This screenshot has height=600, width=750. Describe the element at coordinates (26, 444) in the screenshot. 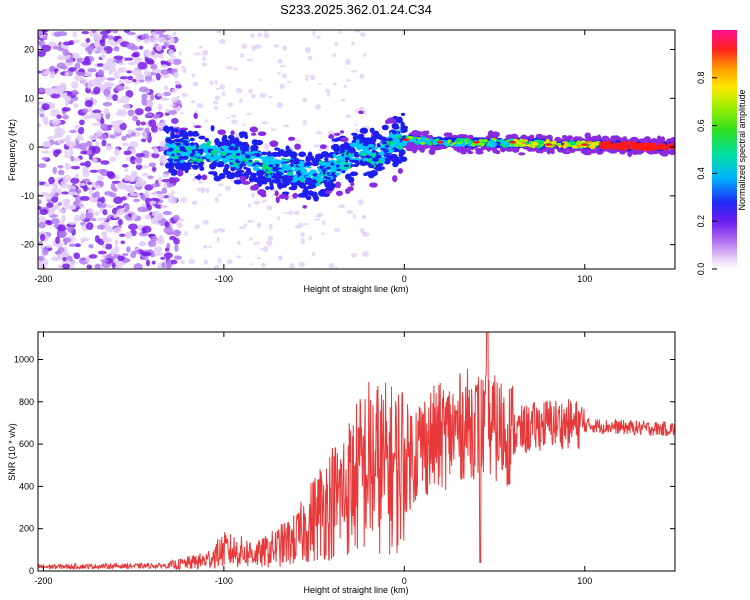

I see `y-tick-label: 600` at that location.